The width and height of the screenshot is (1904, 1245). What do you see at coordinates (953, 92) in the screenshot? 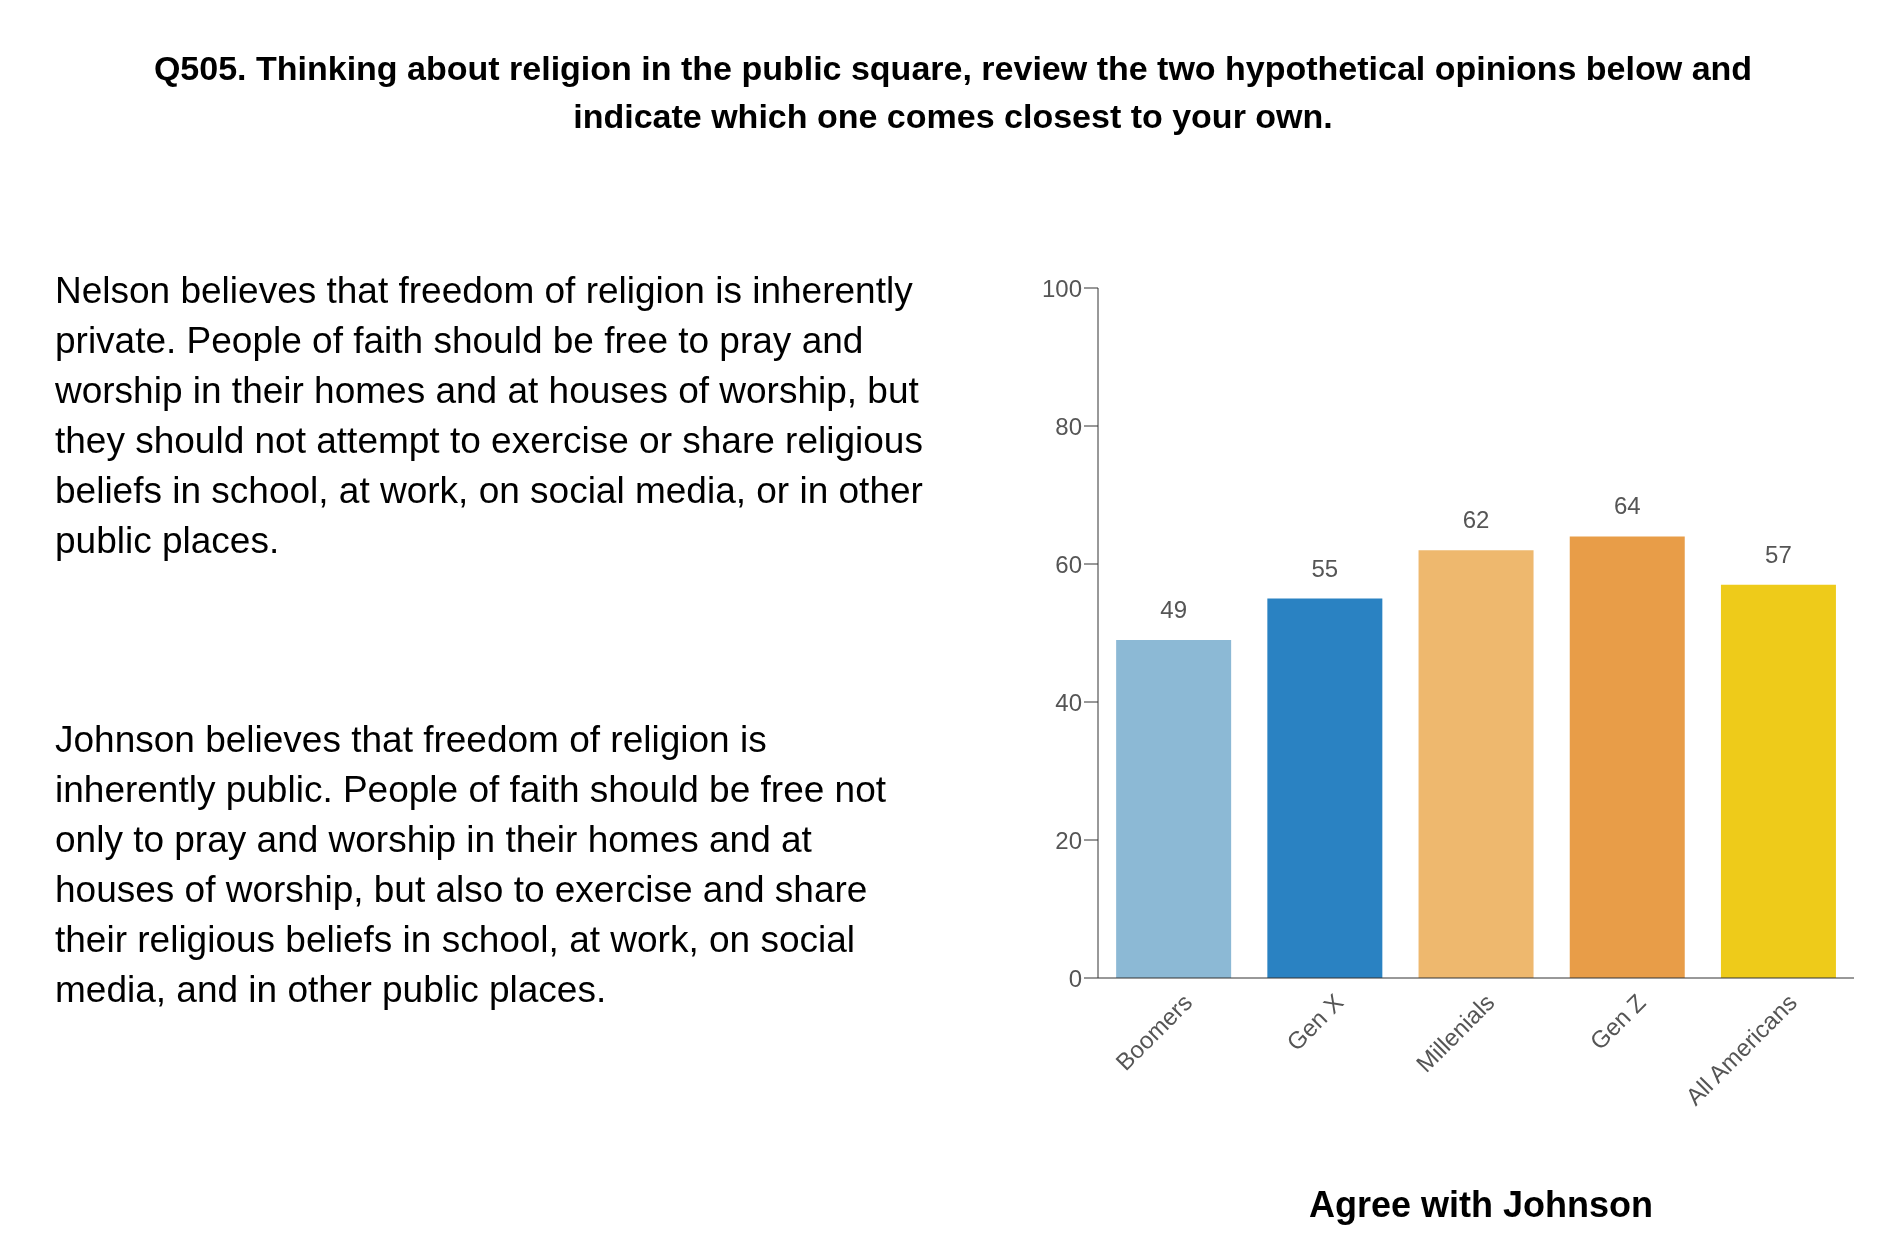
I see `chart-title: Q505. Thinking about religion in the public square, review the two hypothetical opinions below and indicate which one comes closest to your own.` at bounding box center [953, 92].